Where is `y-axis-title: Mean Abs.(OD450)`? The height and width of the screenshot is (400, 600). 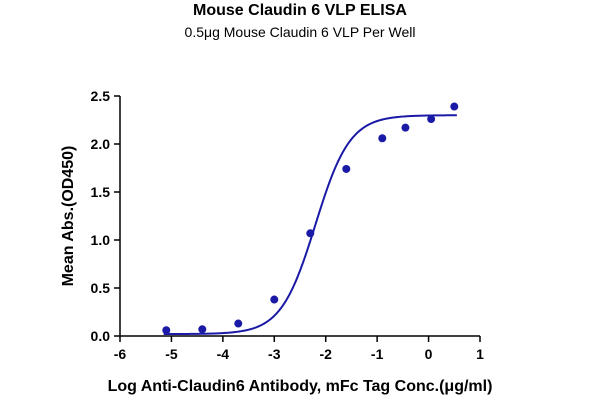
y-axis-title: Mean Abs.(OD450) is located at coordinates (68, 216).